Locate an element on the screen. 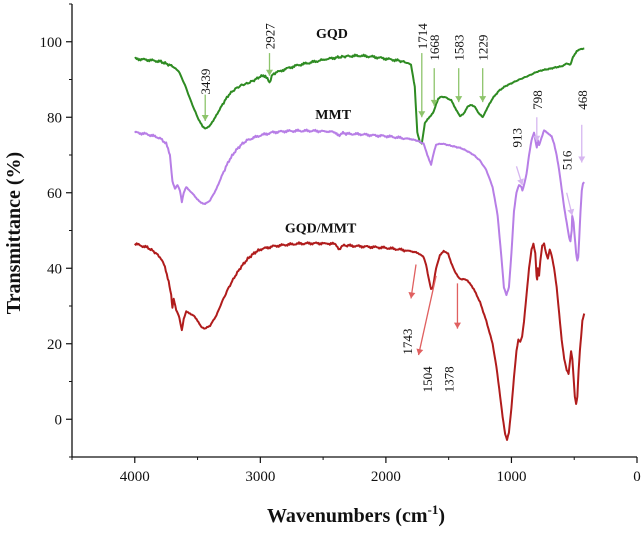  y-tick-label: 40 is located at coordinates (54, 269).